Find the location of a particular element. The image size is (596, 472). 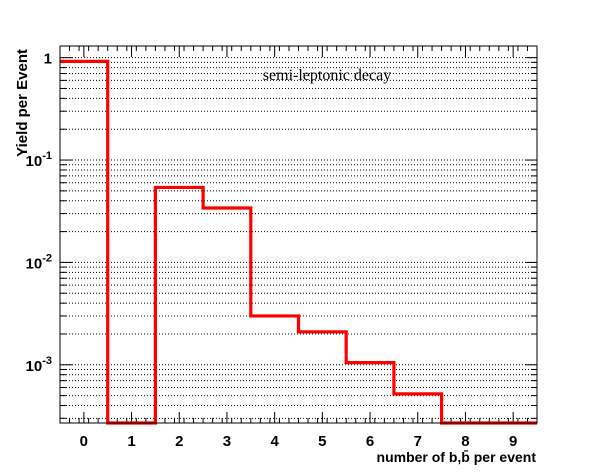

y-tick-label: 10⁻² is located at coordinates (39, 262).